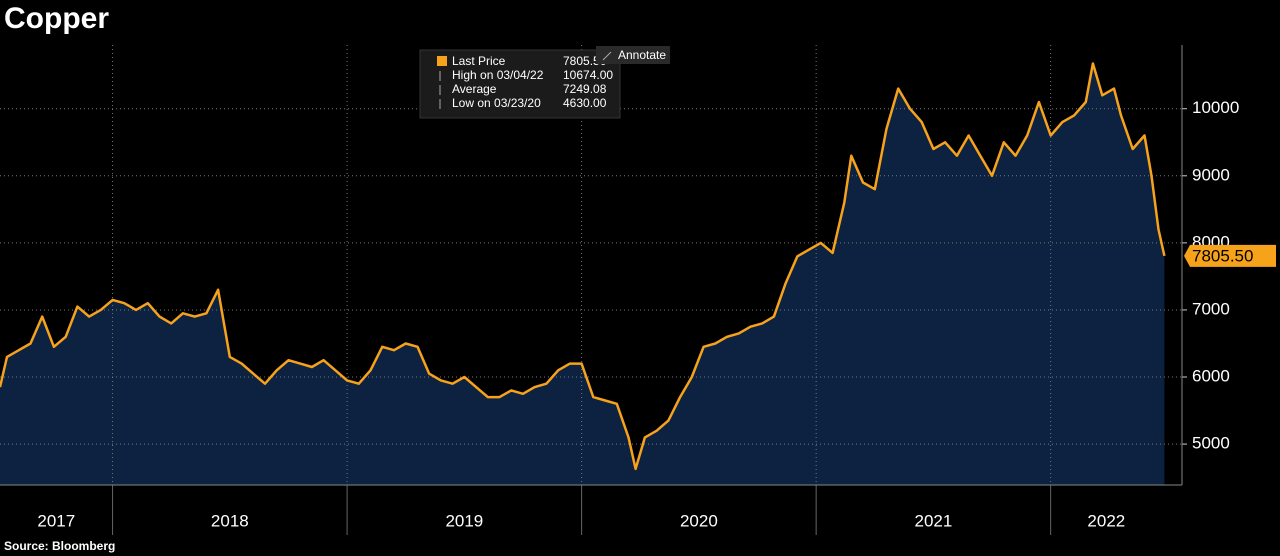 This screenshot has width=1280, height=556. Describe the element at coordinates (699, 520) in the screenshot. I see `x-tick-label: 2020` at that location.